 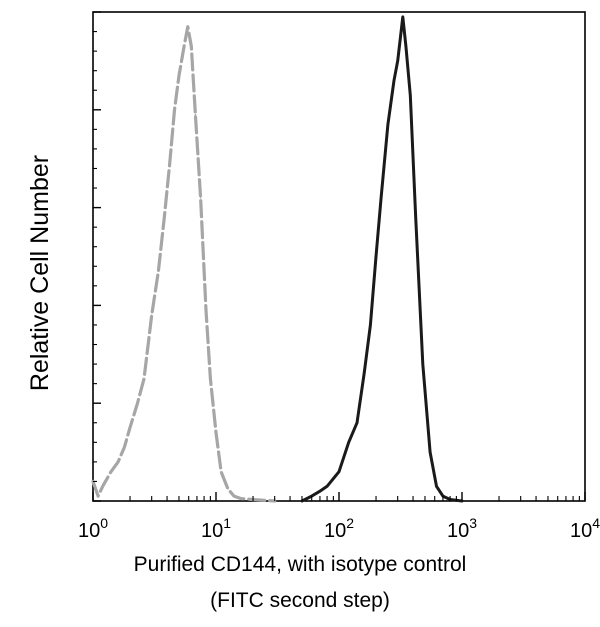 I want to click on x-axis-label-line-2: (FITC second step), so click(x=300, y=600).